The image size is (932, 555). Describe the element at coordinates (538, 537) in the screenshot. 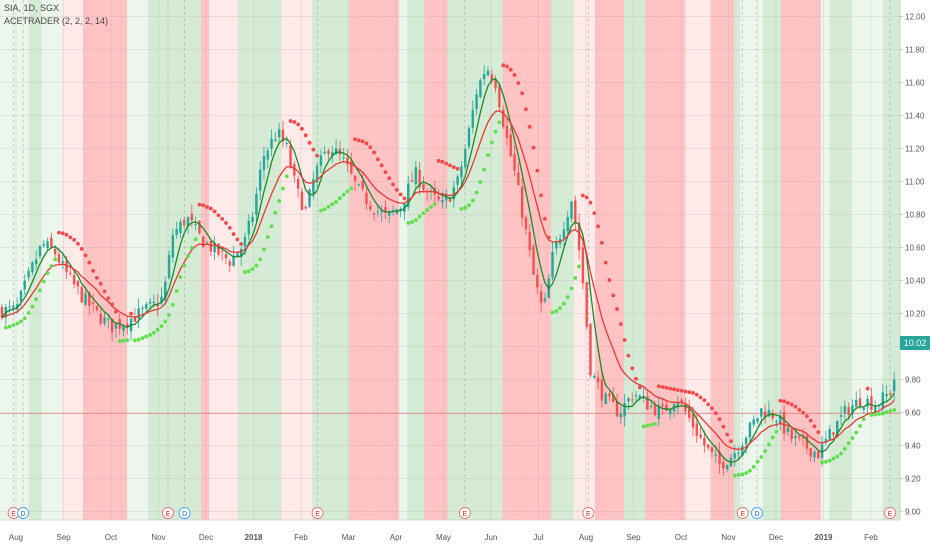

I see `time-tick-label-11: Jul` at that location.